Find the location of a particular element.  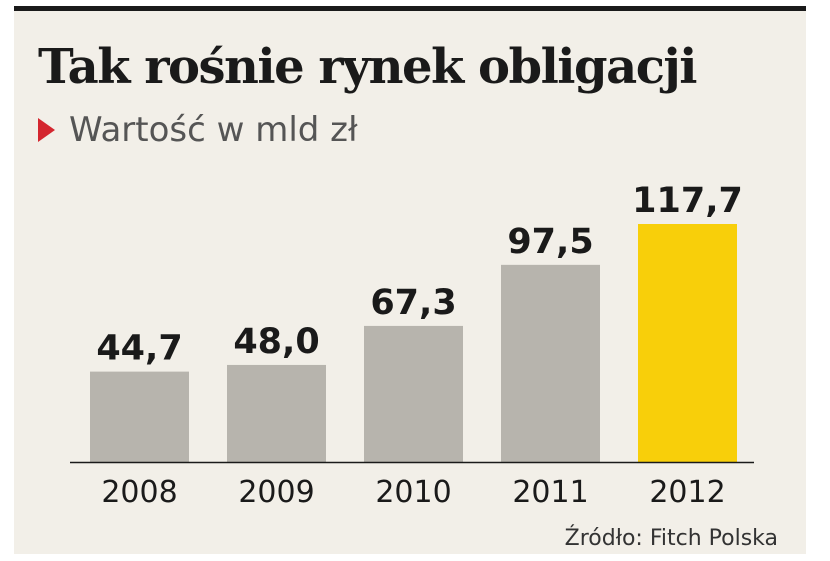

triangle-marker-icon is located at coordinates (46, 130).